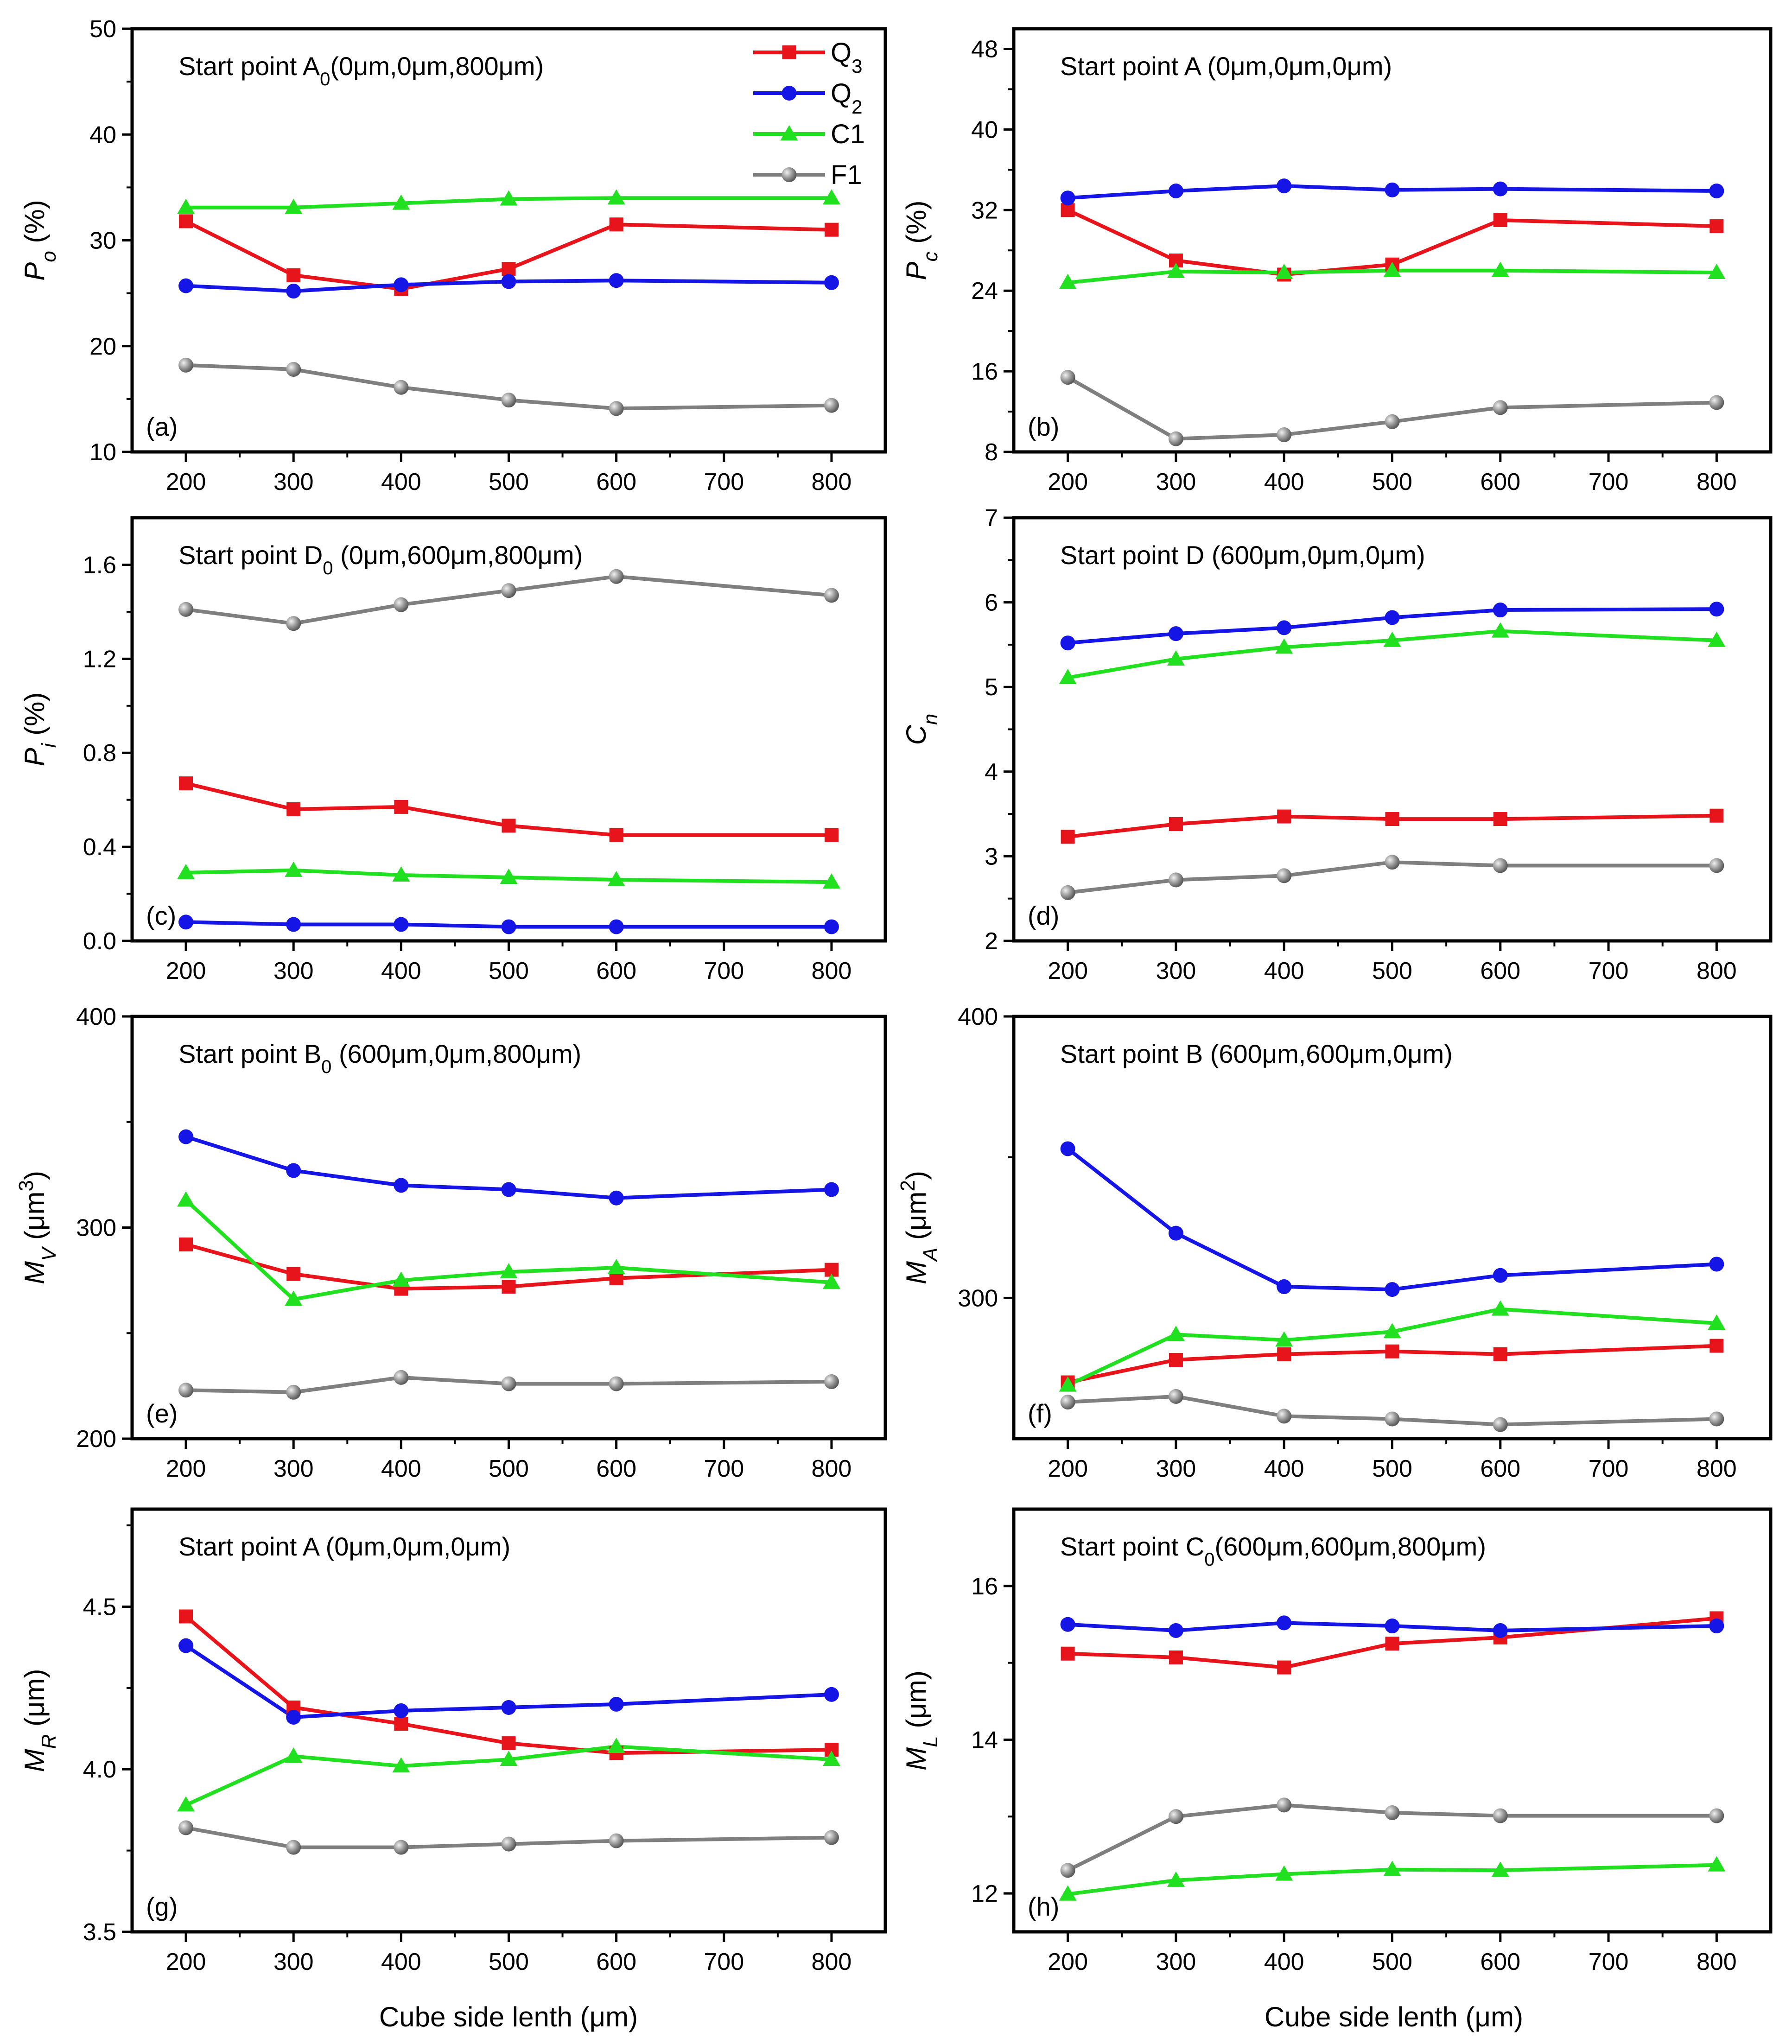 The image size is (1792, 2044). Describe the element at coordinates (921, 1720) in the screenshot. I see `y-axis-label: ML (μm)` at that location.